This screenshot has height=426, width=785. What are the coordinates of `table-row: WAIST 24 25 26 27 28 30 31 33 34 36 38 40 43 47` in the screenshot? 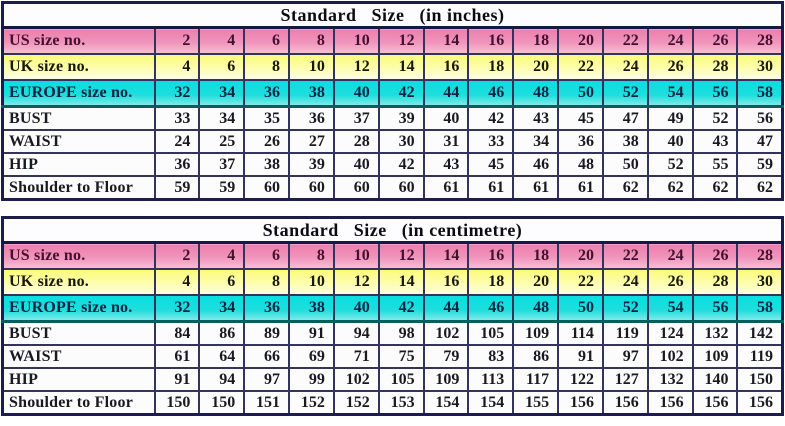 It's located at (392, 141).